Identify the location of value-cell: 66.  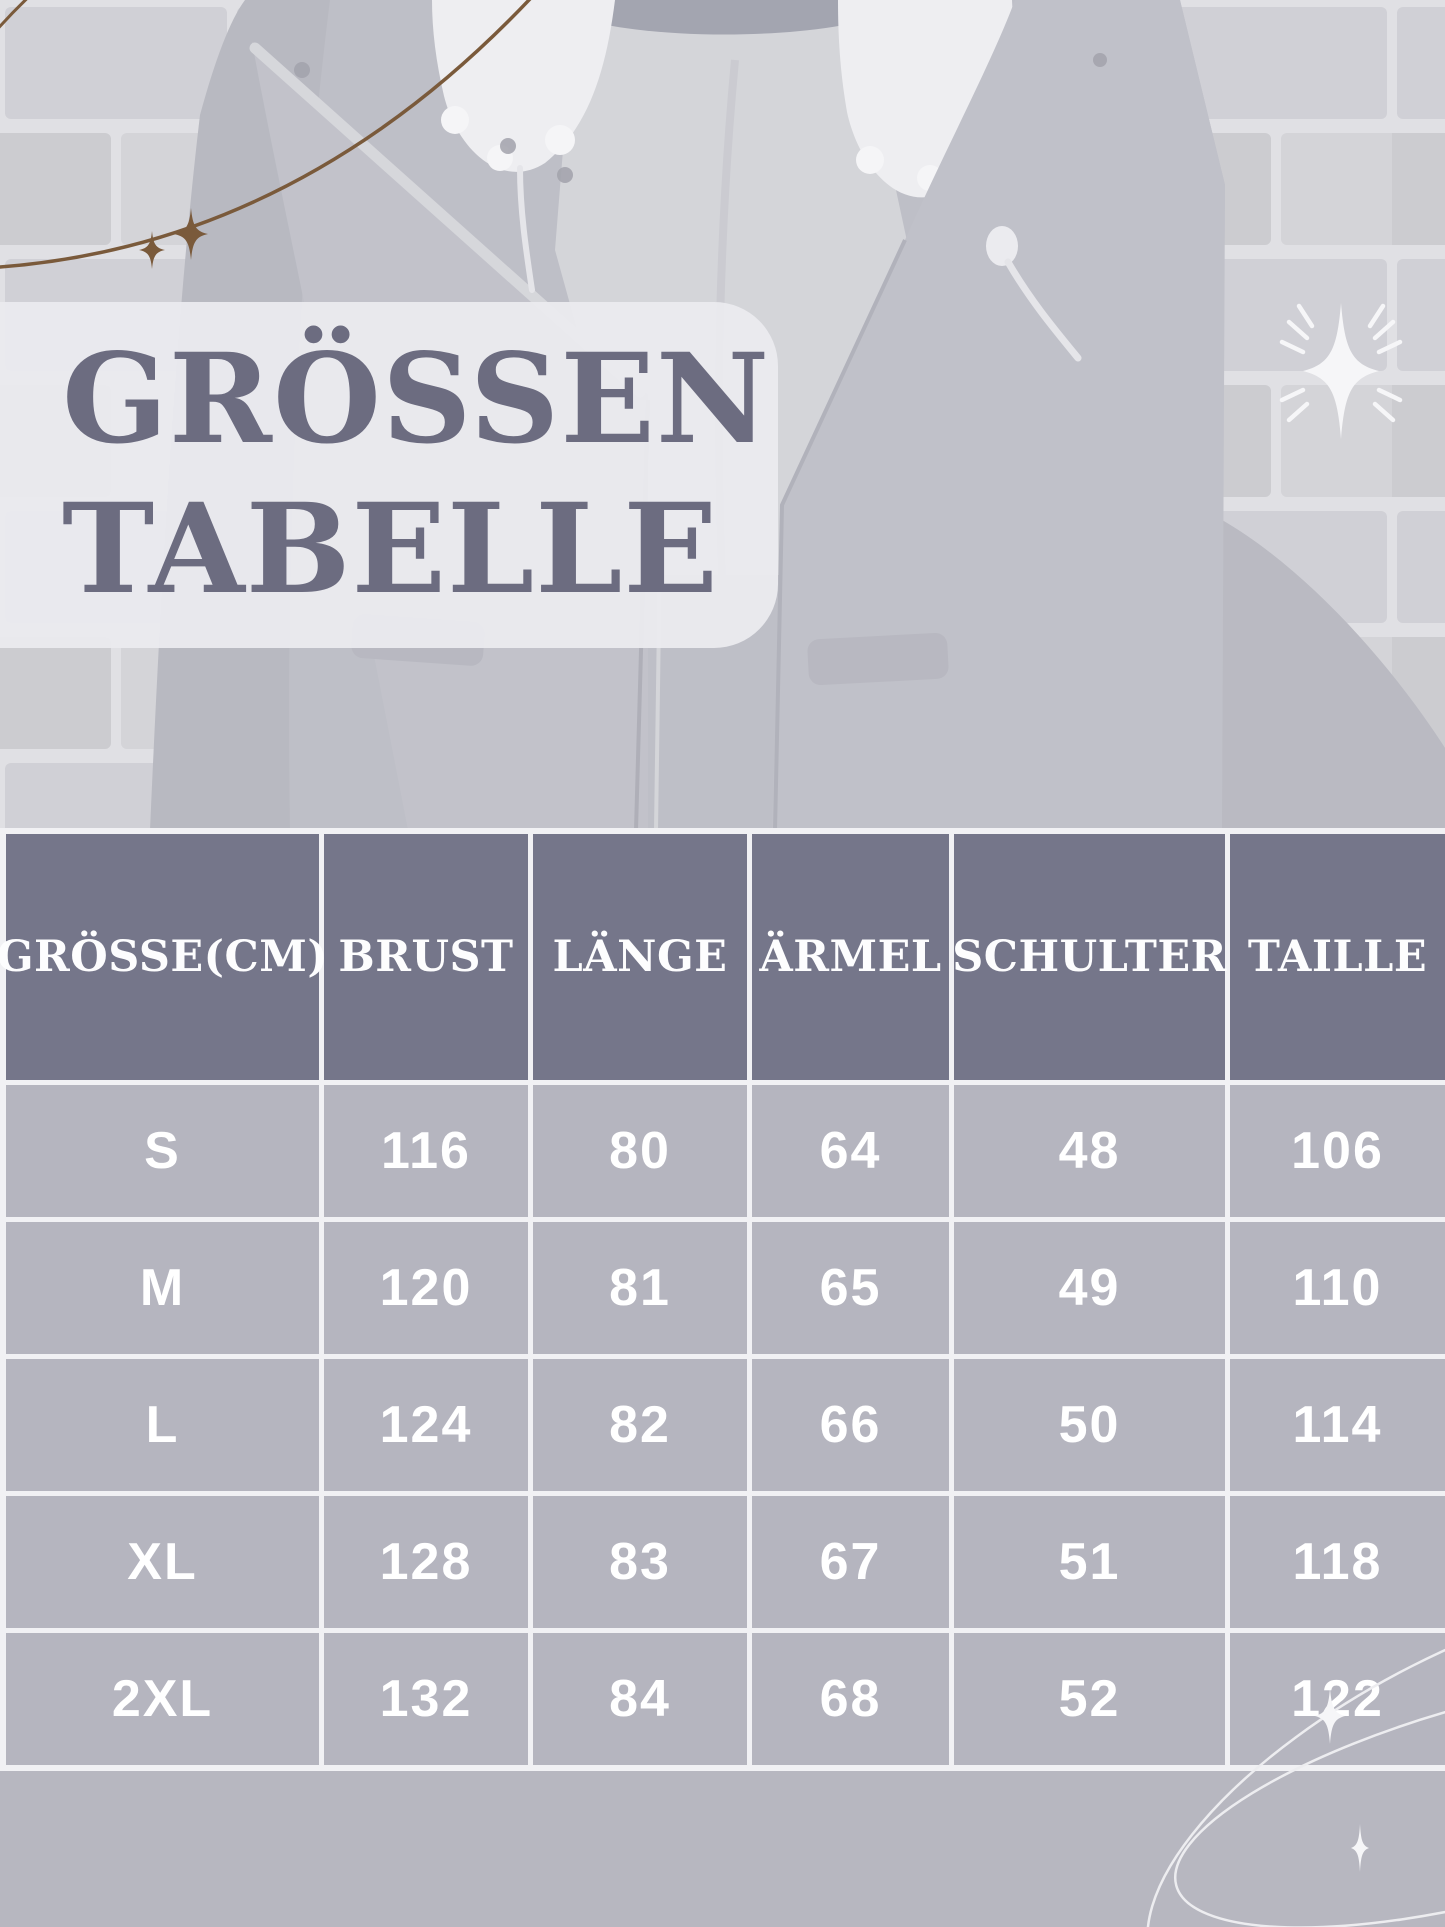
(850, 1425).